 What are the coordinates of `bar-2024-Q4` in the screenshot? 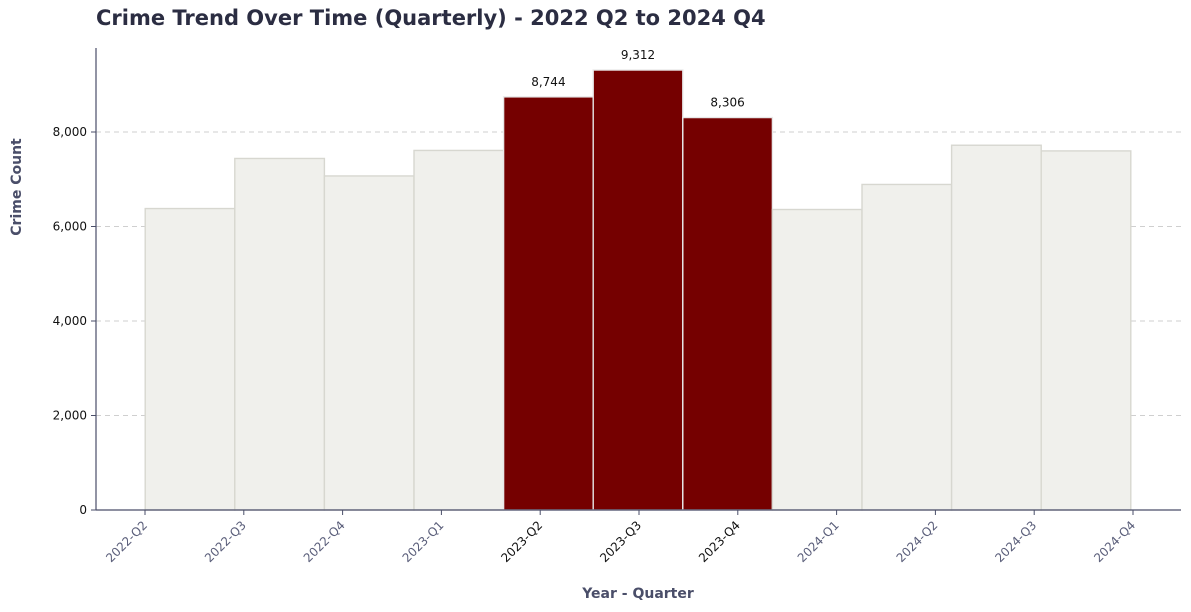 It's located at (1086, 330).